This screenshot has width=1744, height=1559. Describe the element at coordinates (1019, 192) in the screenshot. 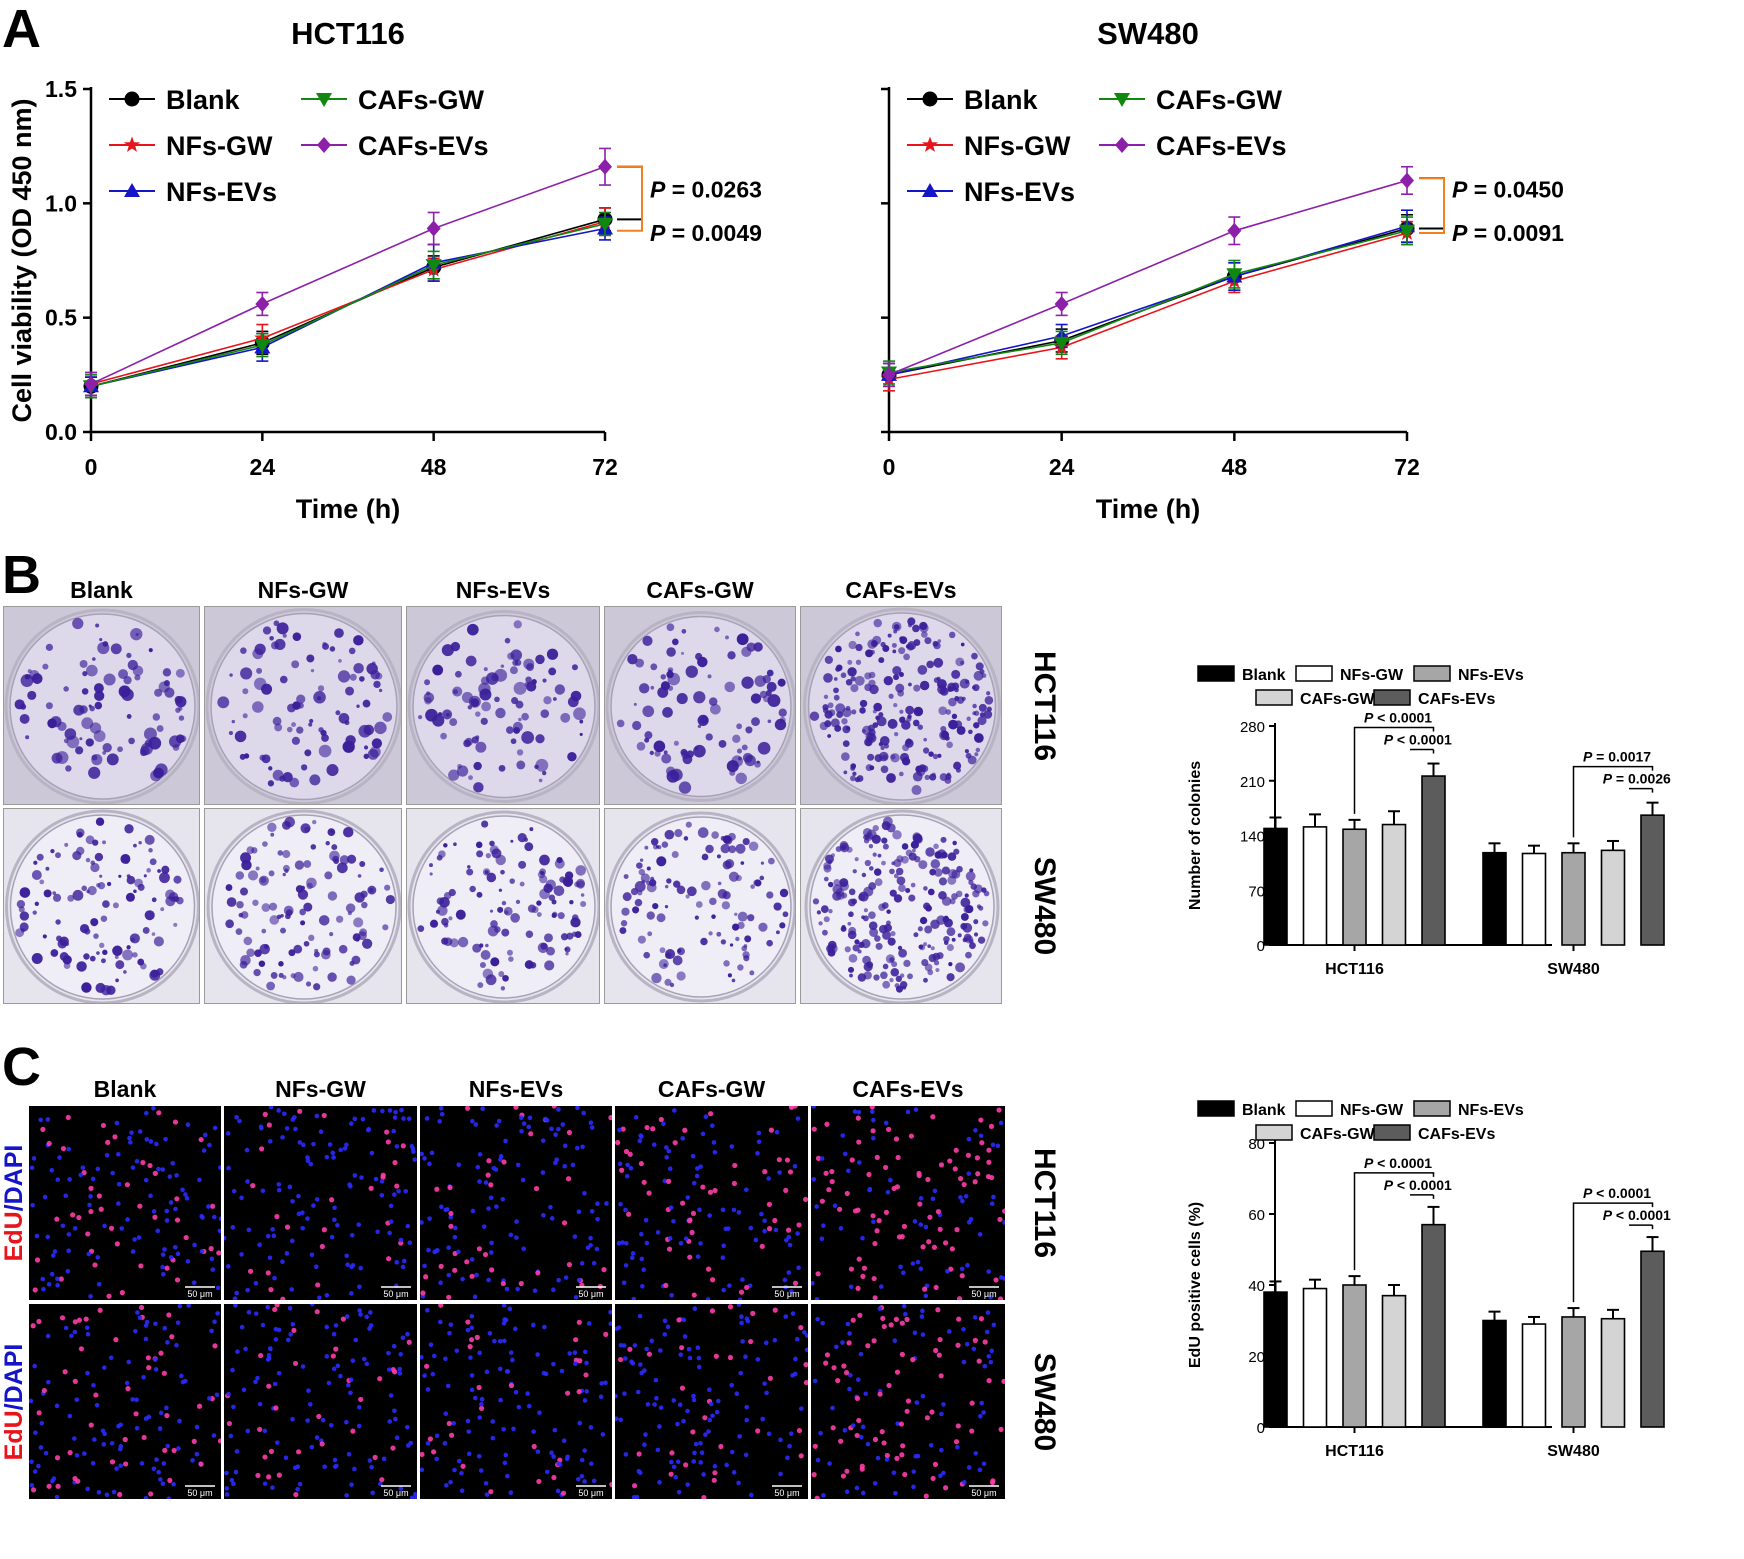

I see `legend-label: NFs-EVs` at that location.